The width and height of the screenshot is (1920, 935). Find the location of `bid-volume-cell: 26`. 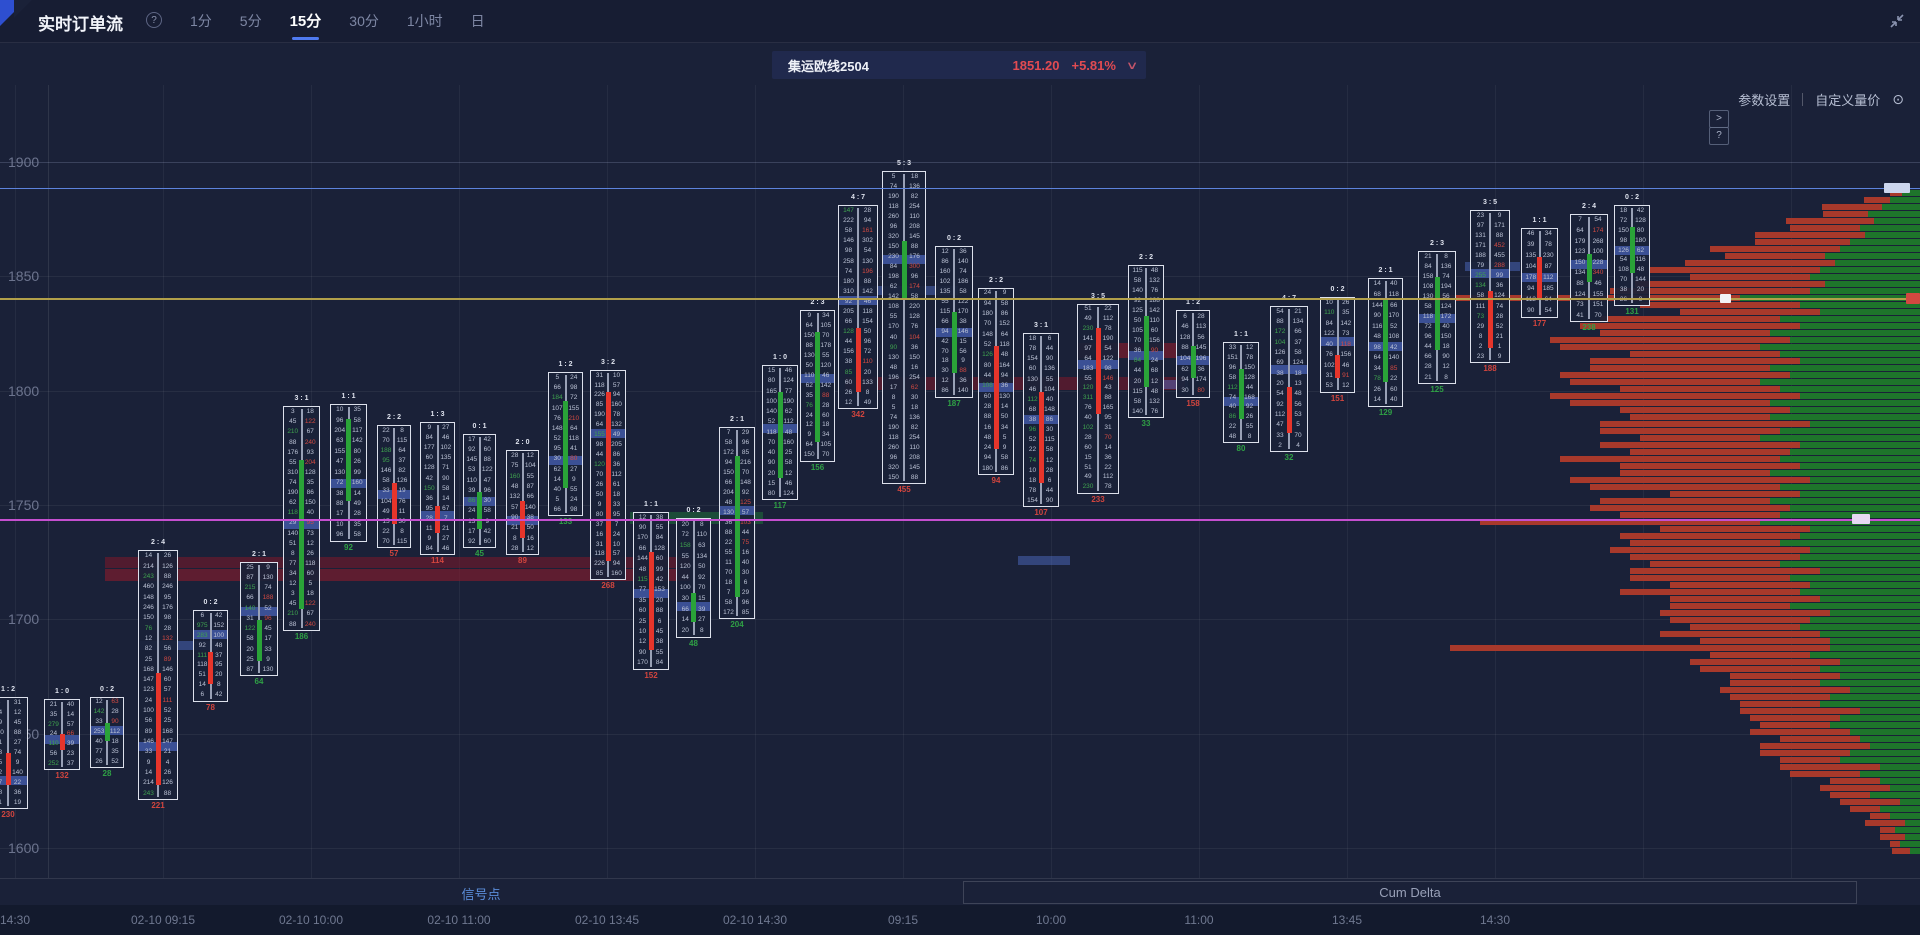

bid-volume-cell: 26 is located at coordinates (848, 392).